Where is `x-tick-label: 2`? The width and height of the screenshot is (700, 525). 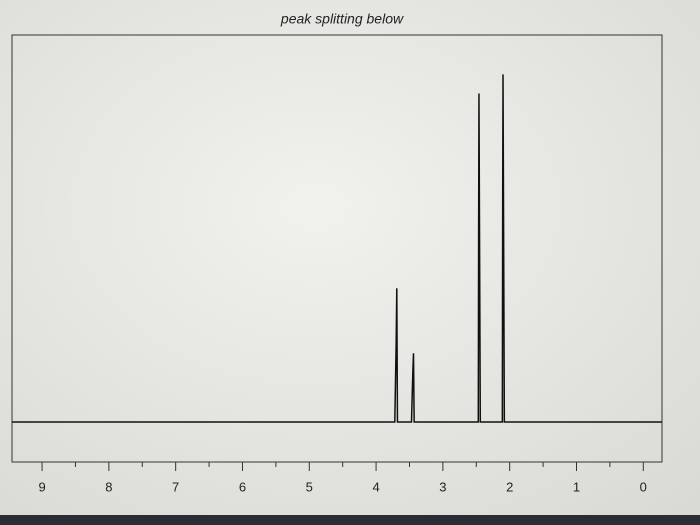
x-tick-label: 2 is located at coordinates (509, 486).